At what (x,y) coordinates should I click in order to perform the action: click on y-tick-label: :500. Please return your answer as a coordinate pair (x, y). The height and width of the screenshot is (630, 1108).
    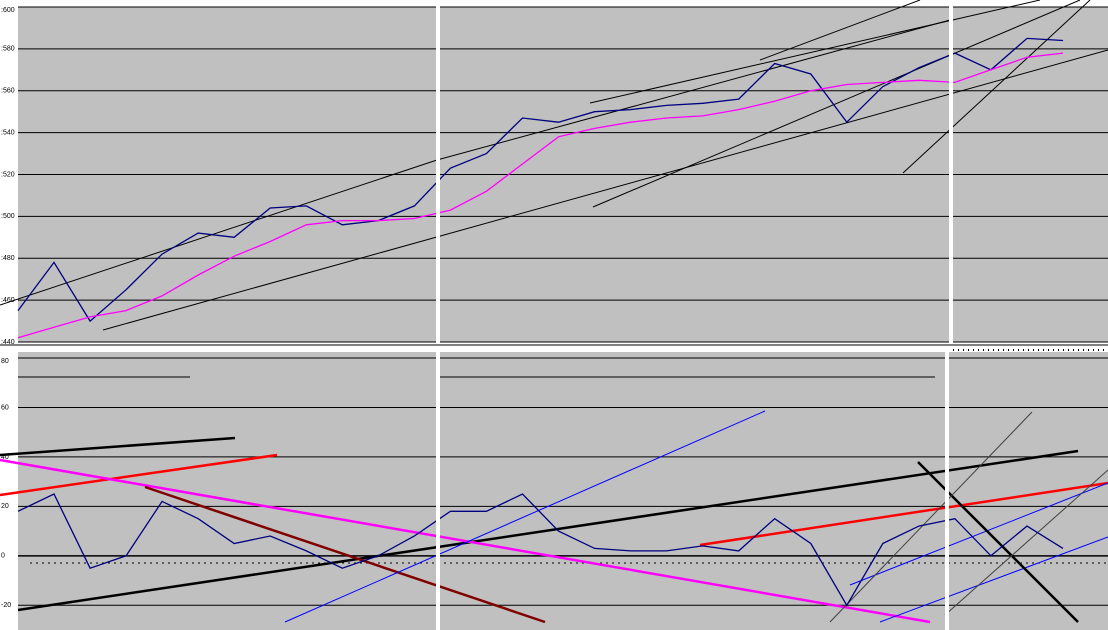
    Looking at the image, I should click on (8, 216).